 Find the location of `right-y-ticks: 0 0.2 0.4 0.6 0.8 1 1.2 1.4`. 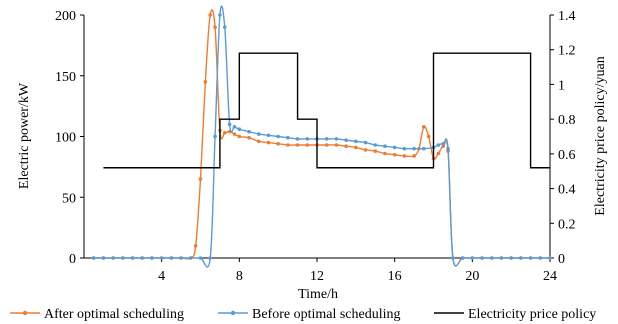

right-y-ticks: 0 0.2 0.4 0.6 0.8 1 1.2 1.4 is located at coordinates (563, 138).